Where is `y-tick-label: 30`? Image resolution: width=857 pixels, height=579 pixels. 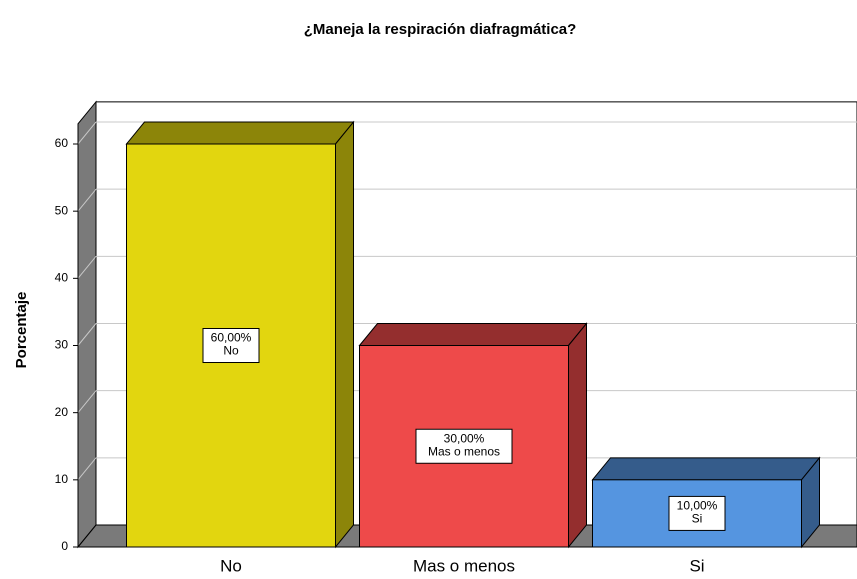 y-tick-label: 30 is located at coordinates (62, 345).